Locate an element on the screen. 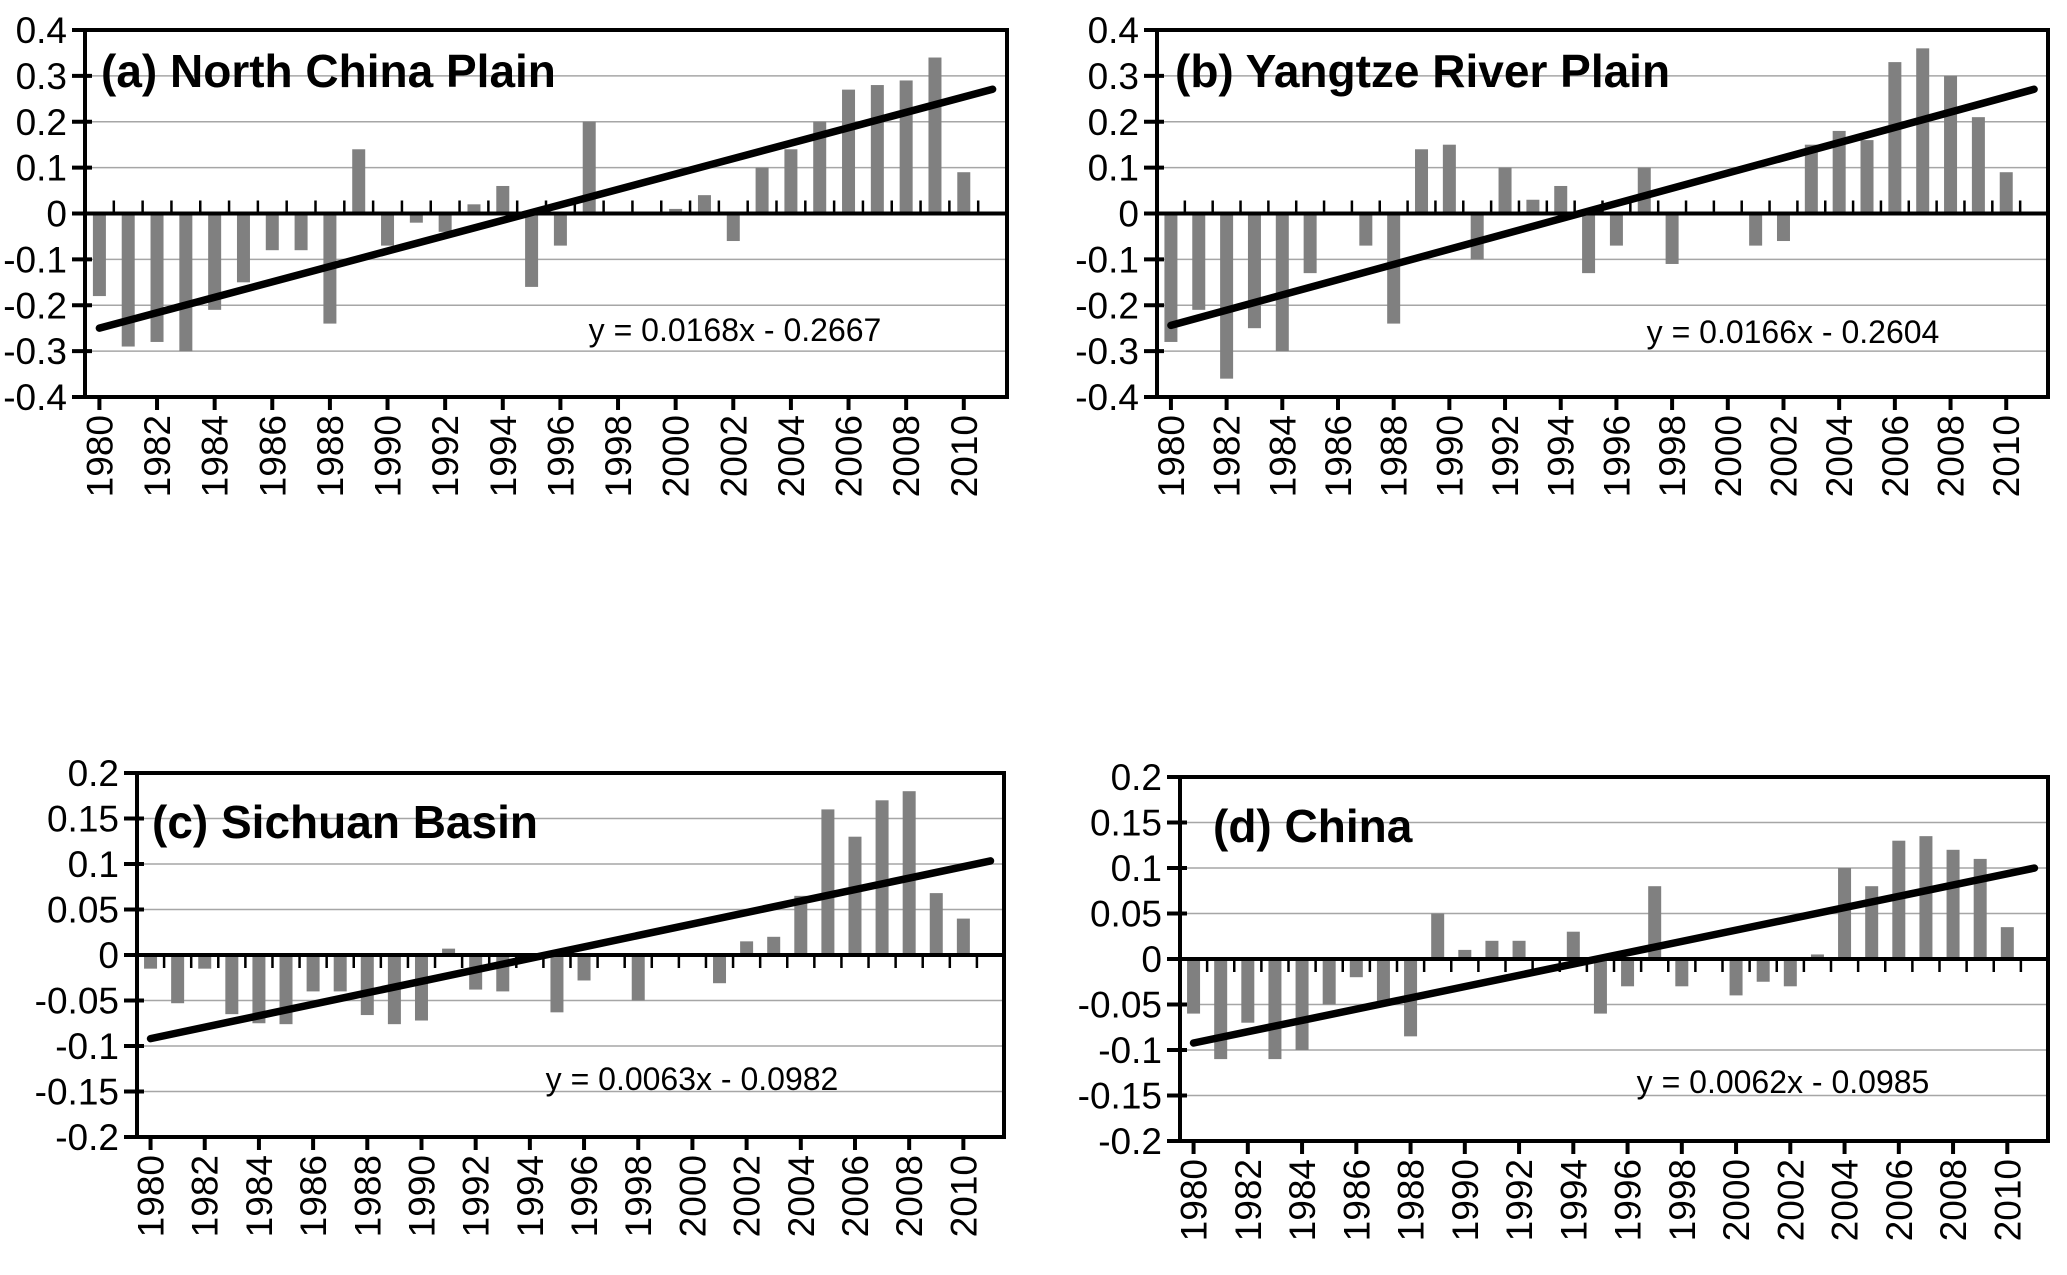  svg-text: 0.15 is located at coordinates (83, 819).